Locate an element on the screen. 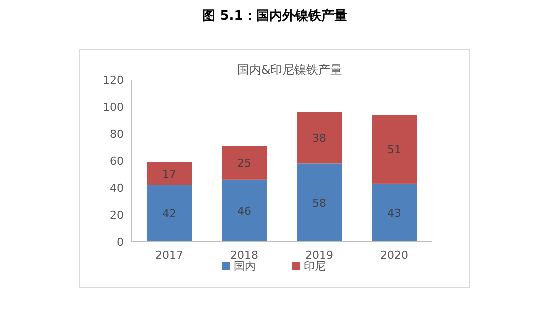  chart-subtitle: 国内&印尼镍铁产量 is located at coordinates (290, 70).